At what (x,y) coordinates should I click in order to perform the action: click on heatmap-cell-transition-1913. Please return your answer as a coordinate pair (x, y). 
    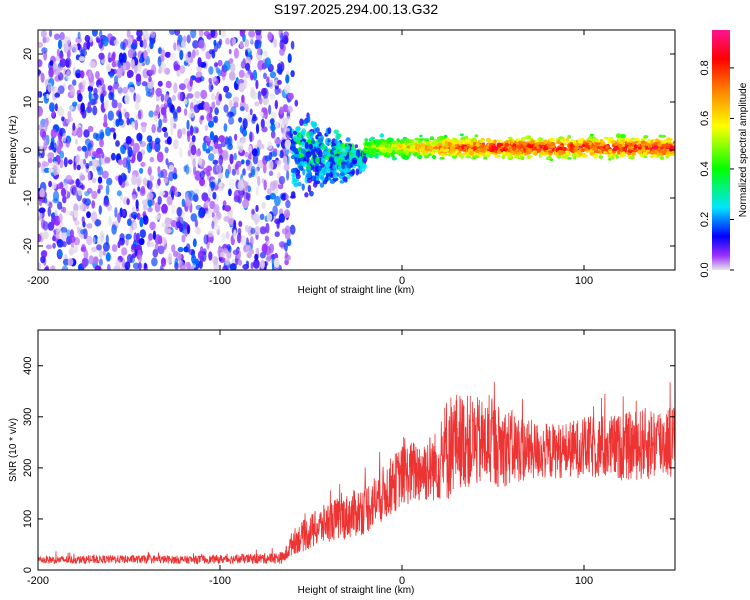
    Looking at the image, I should click on (297, 155).